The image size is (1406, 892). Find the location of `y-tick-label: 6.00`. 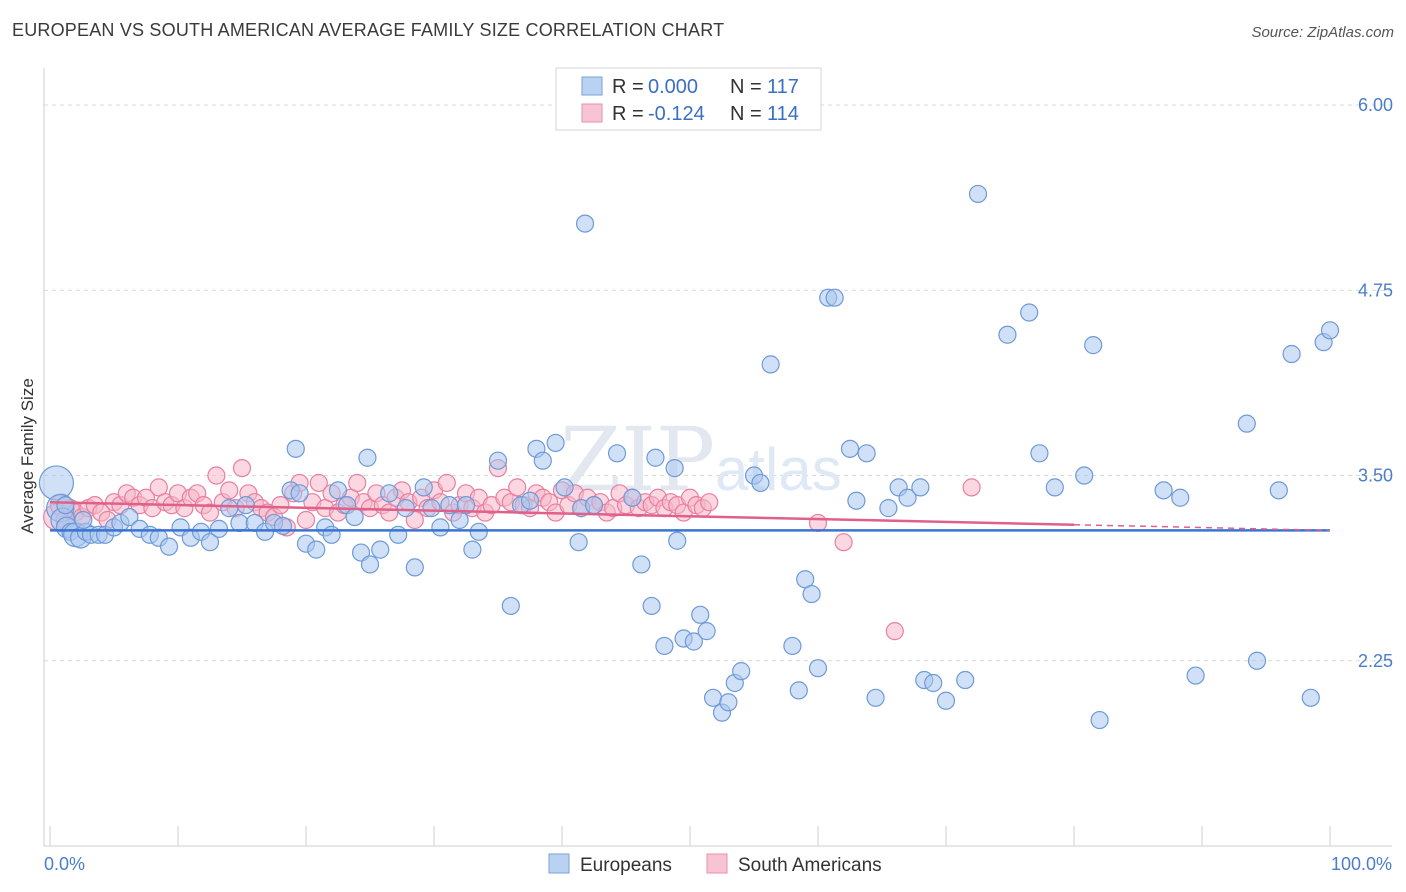

y-tick-label: 6.00 is located at coordinates (1375, 105).